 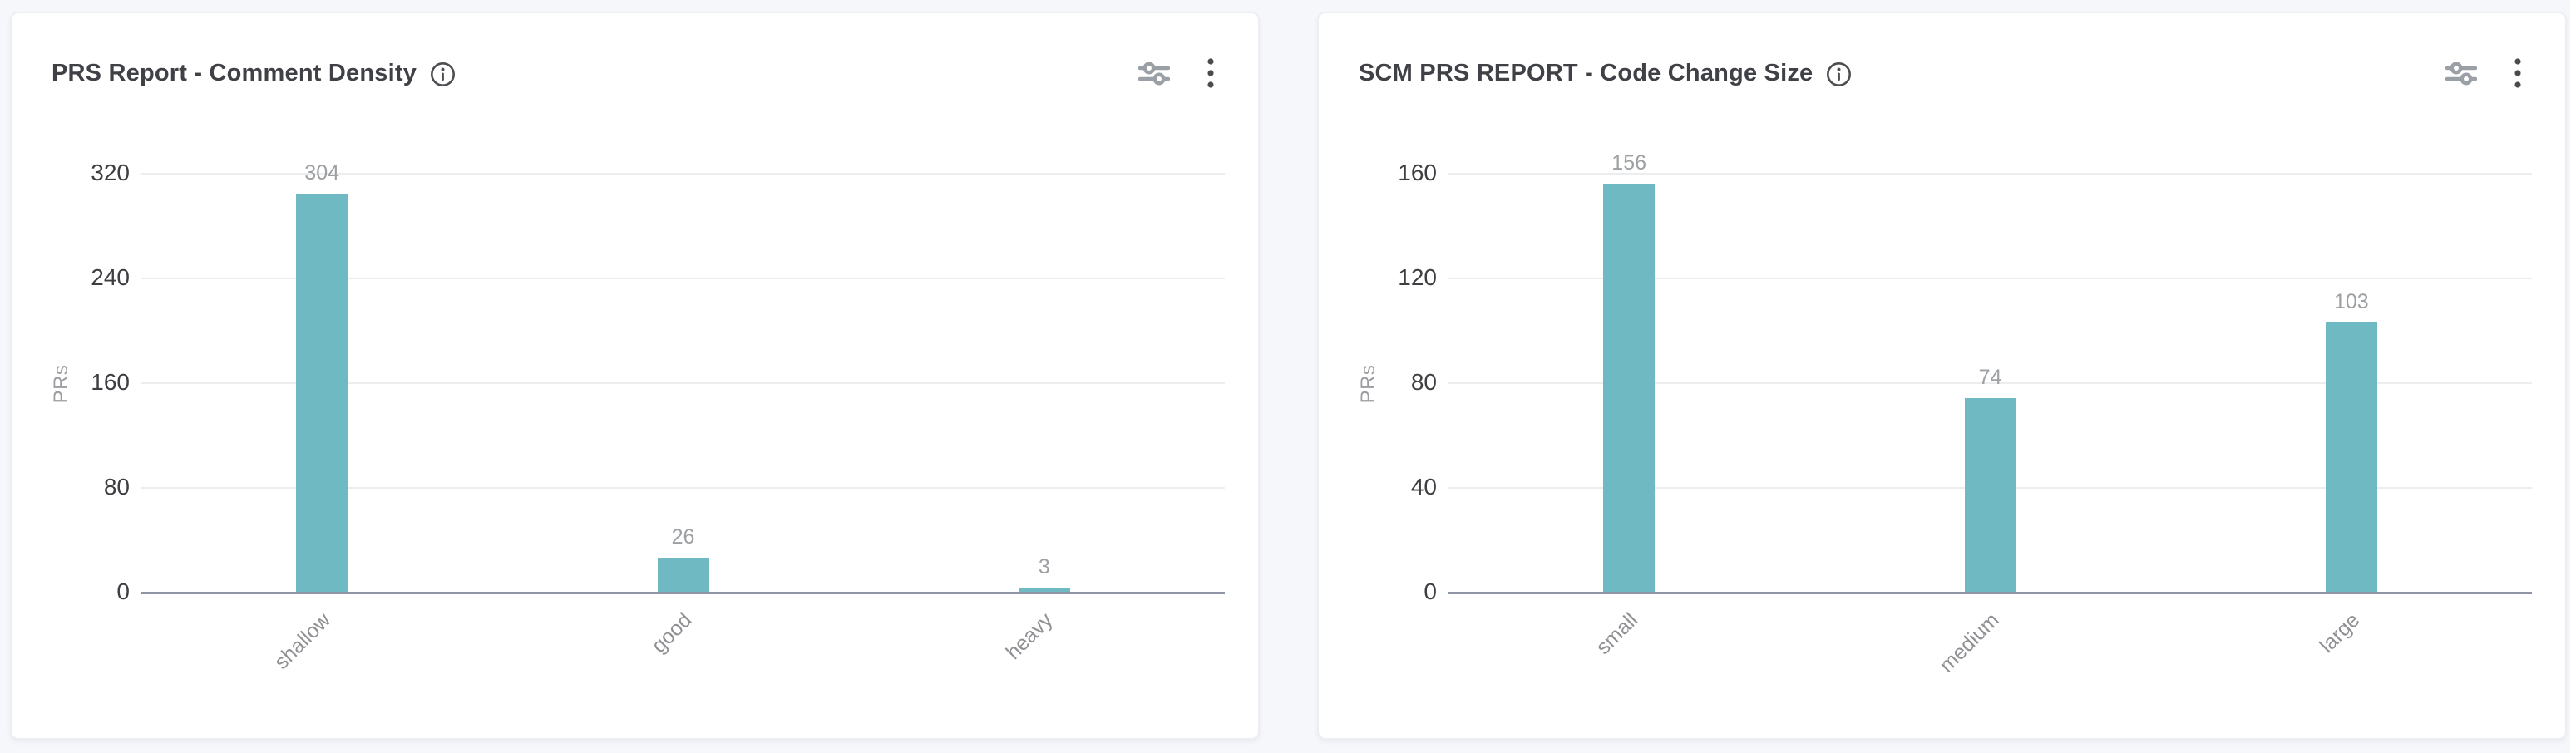 I want to click on bar-large, so click(x=2351, y=457).